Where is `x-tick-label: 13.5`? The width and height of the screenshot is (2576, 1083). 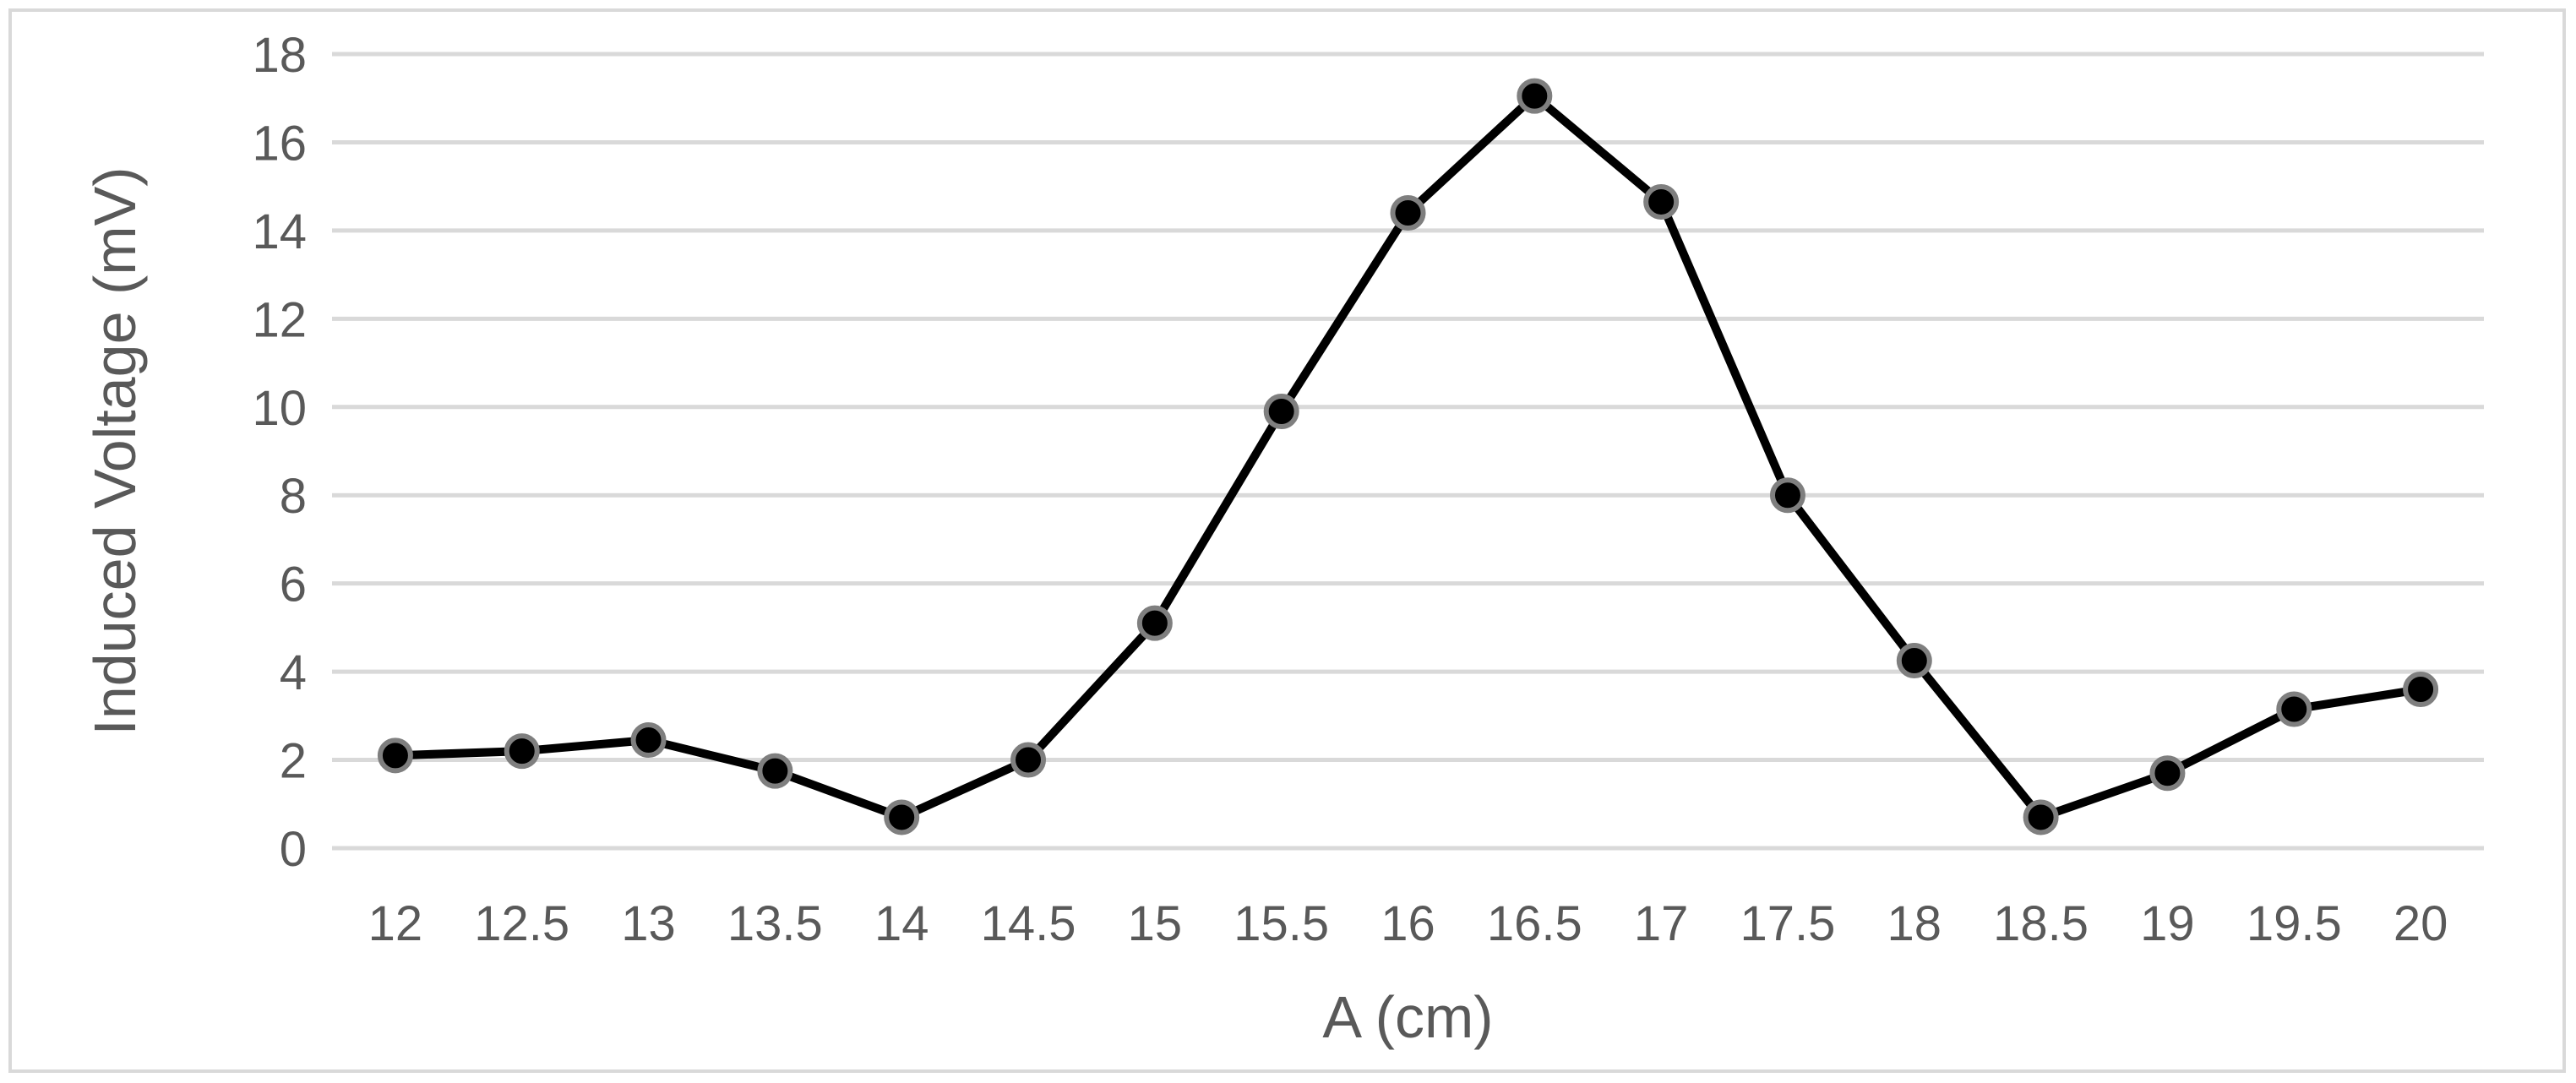 x-tick-label: 13.5 is located at coordinates (775, 924).